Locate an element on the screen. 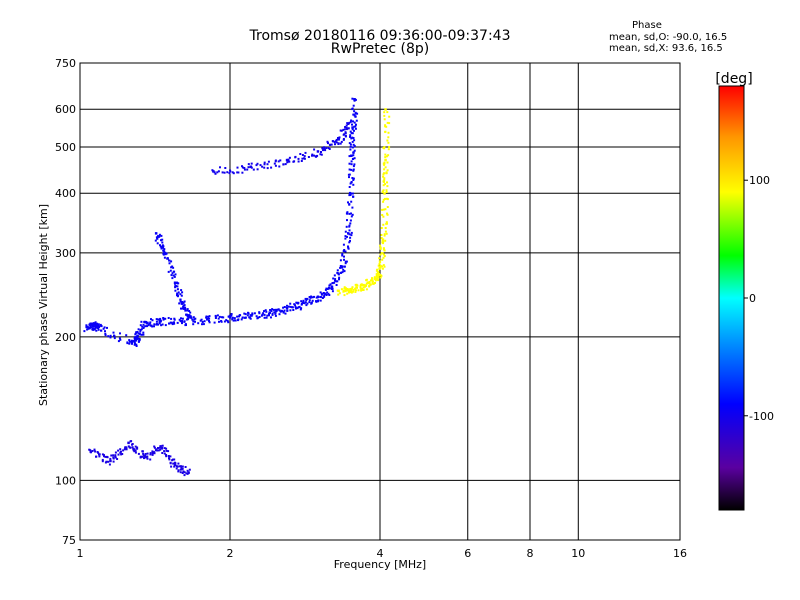  y-tick-label: 75 is located at coordinates (69, 540).